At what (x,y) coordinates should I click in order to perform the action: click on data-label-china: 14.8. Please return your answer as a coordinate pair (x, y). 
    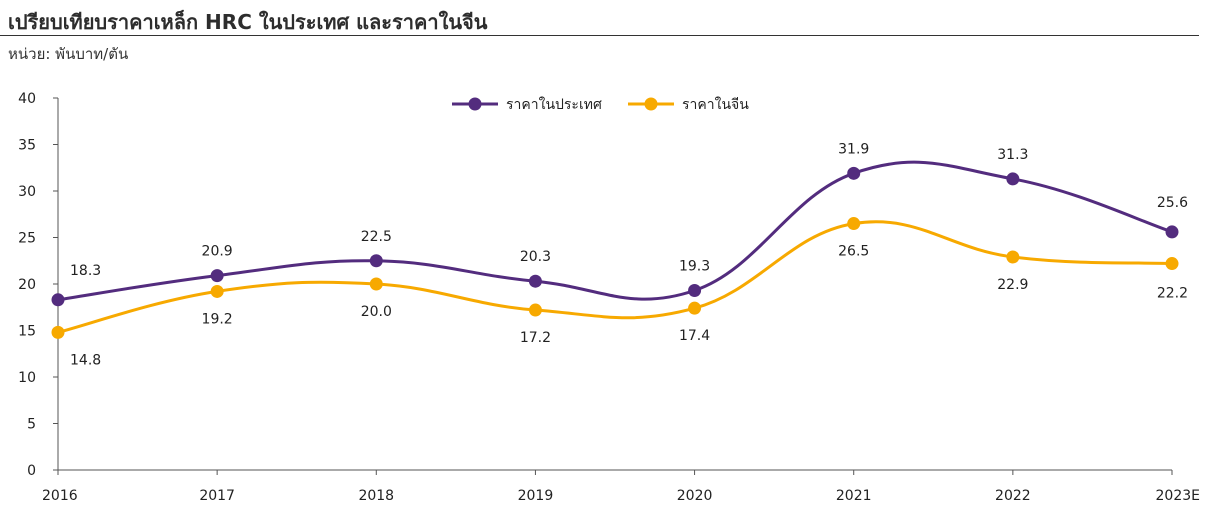
    Looking at the image, I should click on (85, 360).